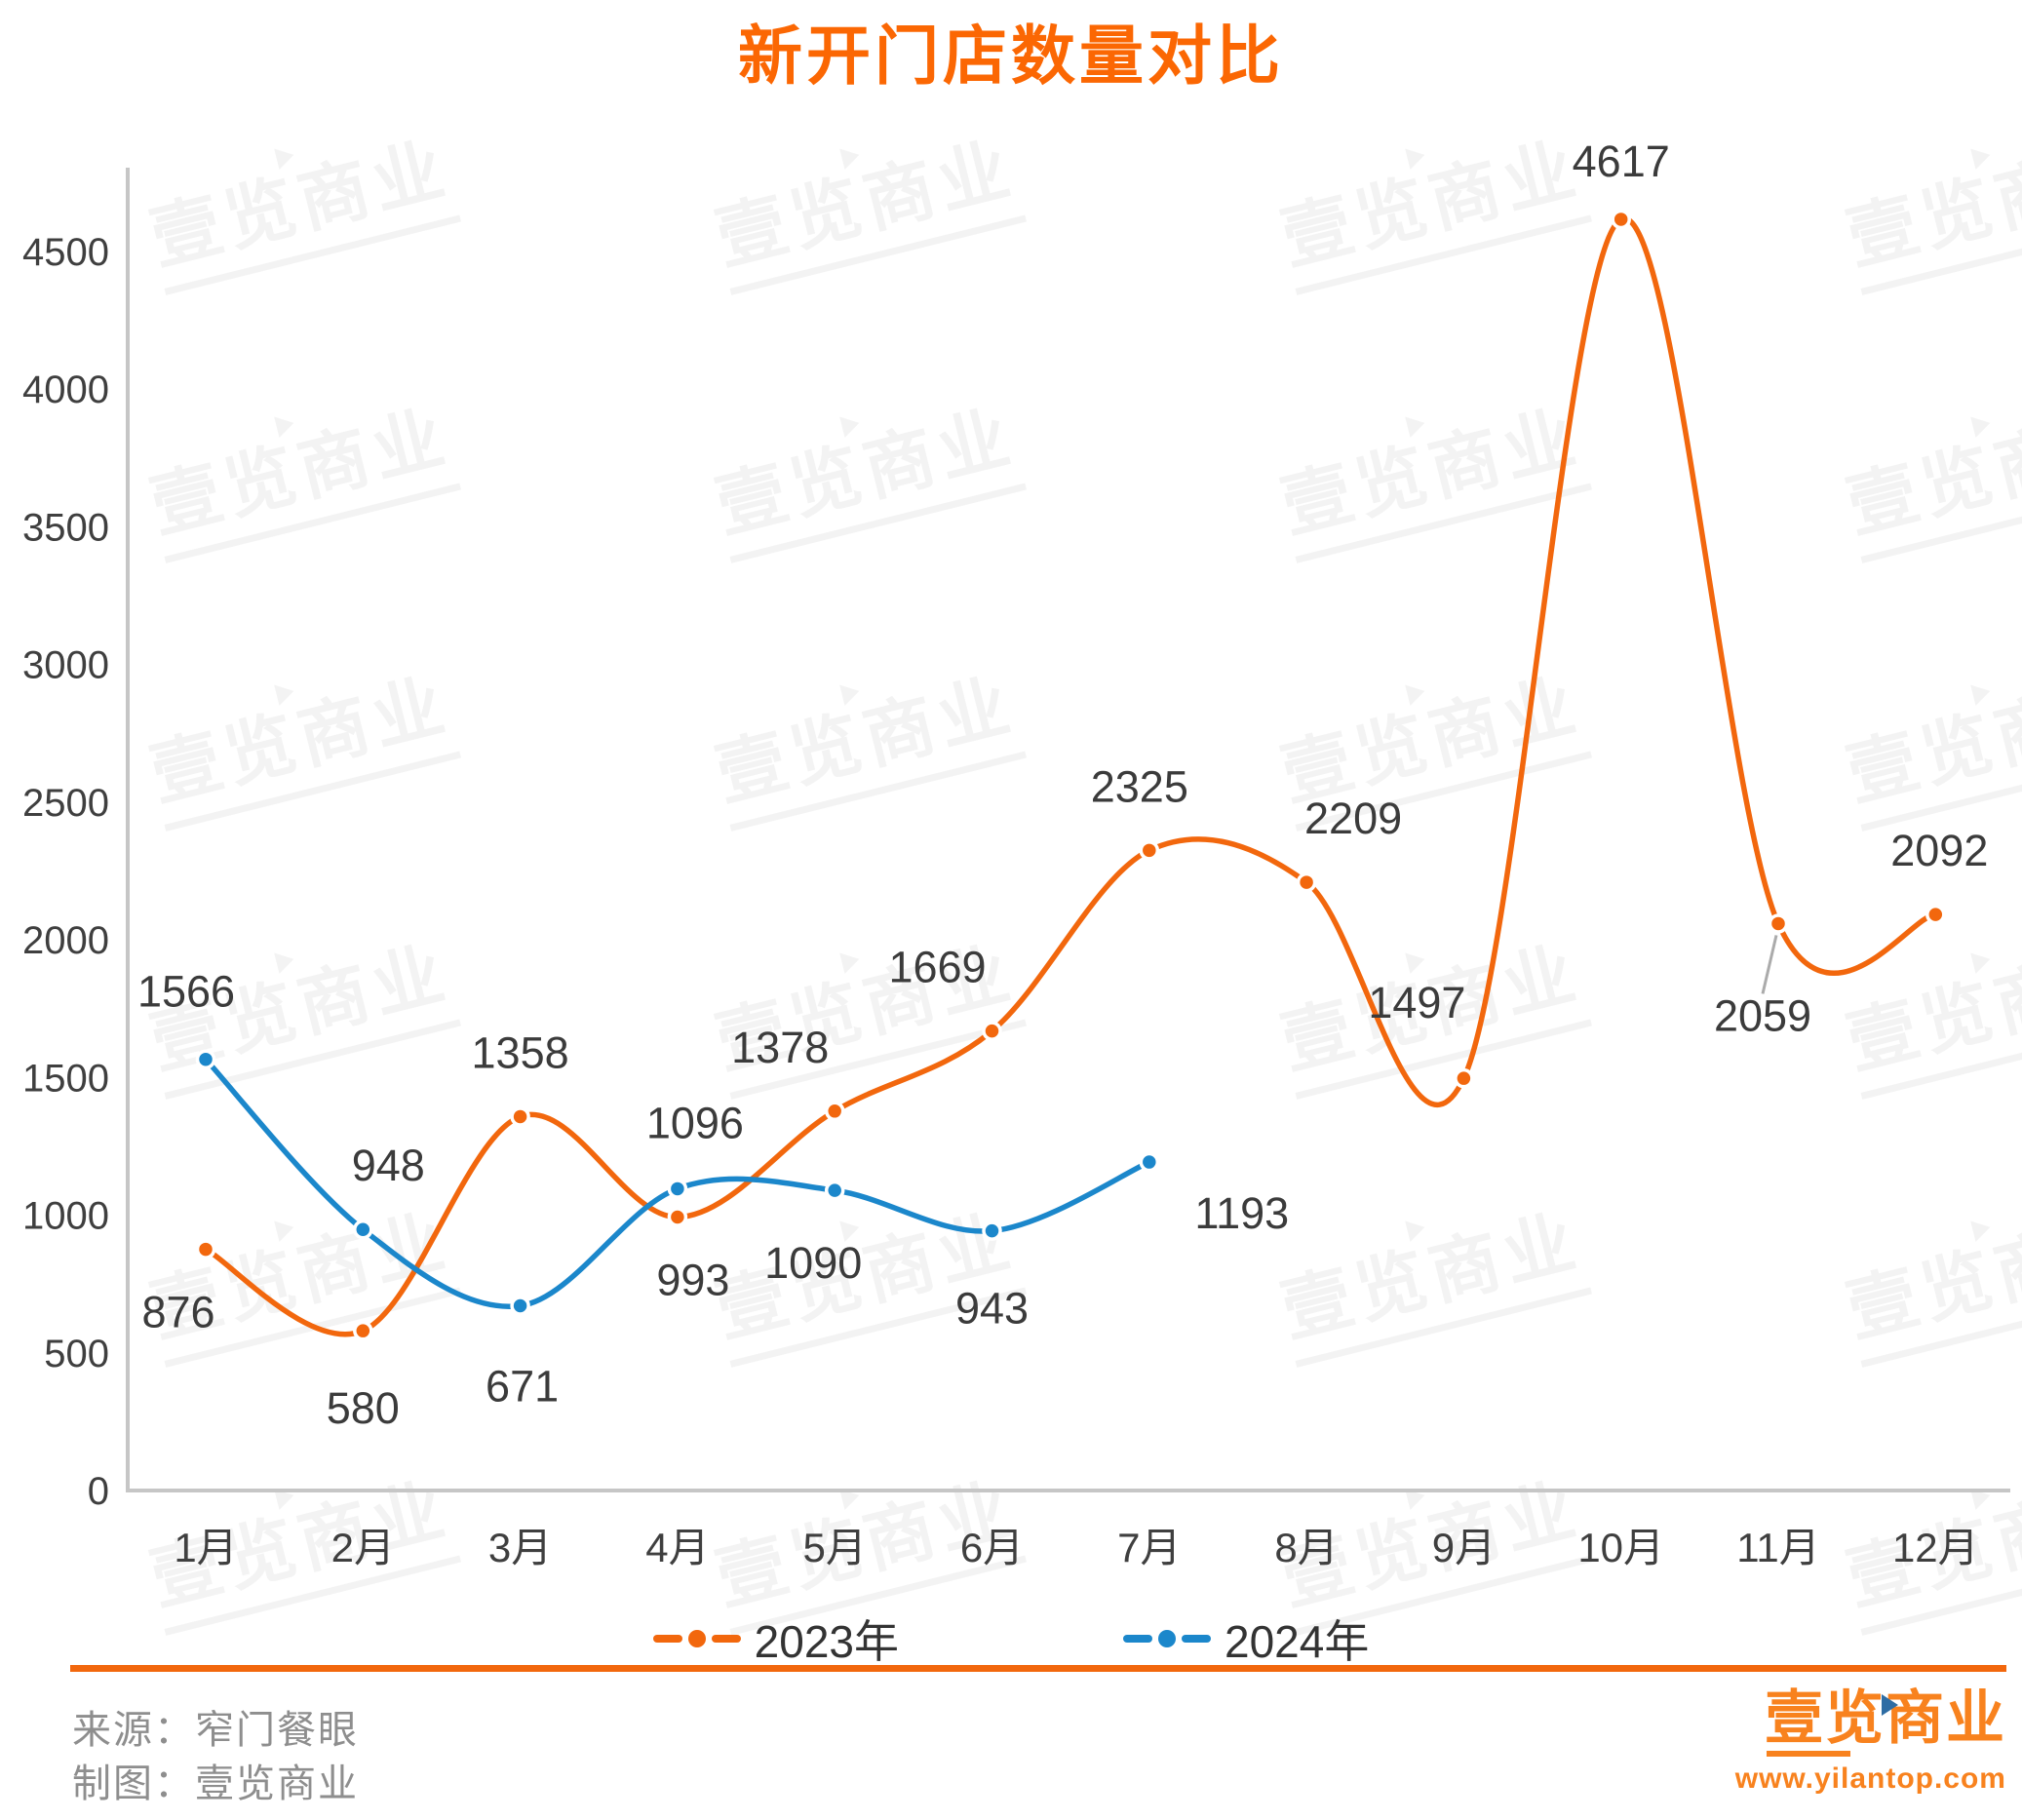  Describe the element at coordinates (1464, 1547) in the screenshot. I see `x-tick-label: 9月` at that location.